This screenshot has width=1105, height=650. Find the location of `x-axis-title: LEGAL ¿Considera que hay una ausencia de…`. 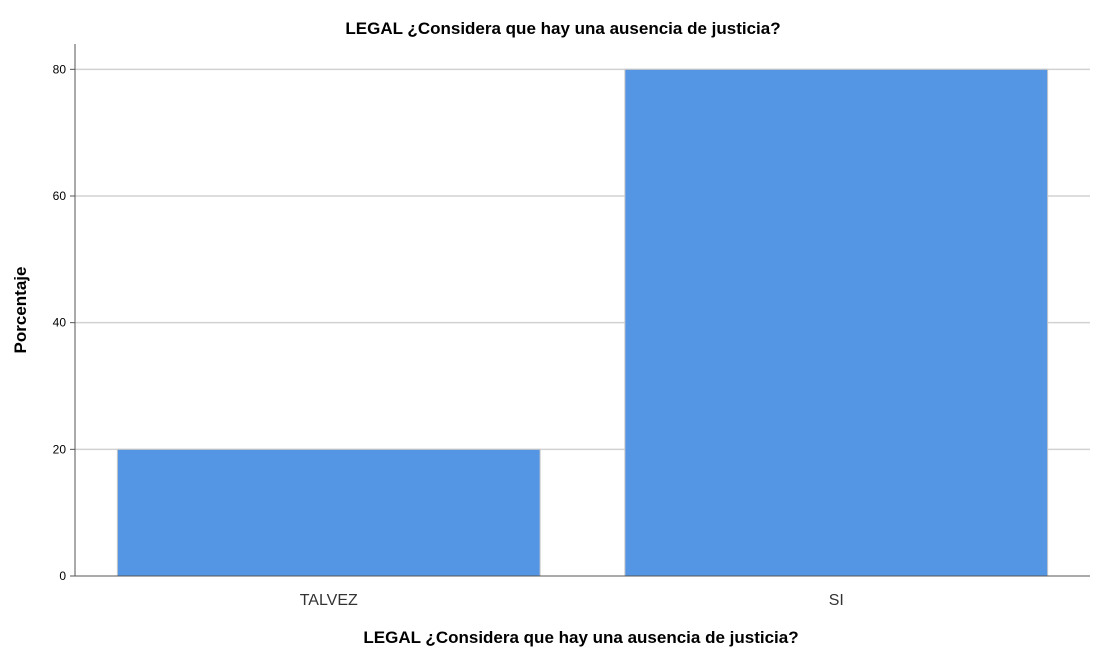

x-axis-title: LEGAL ¿Considera que hay una ausencia de… is located at coordinates (580, 637).